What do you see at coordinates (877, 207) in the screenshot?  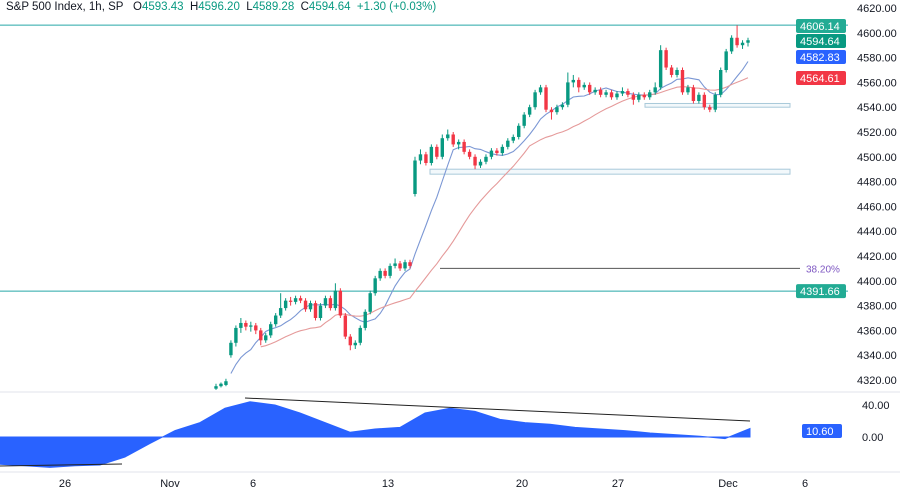 I see `price-tick: 4460.00` at bounding box center [877, 207].